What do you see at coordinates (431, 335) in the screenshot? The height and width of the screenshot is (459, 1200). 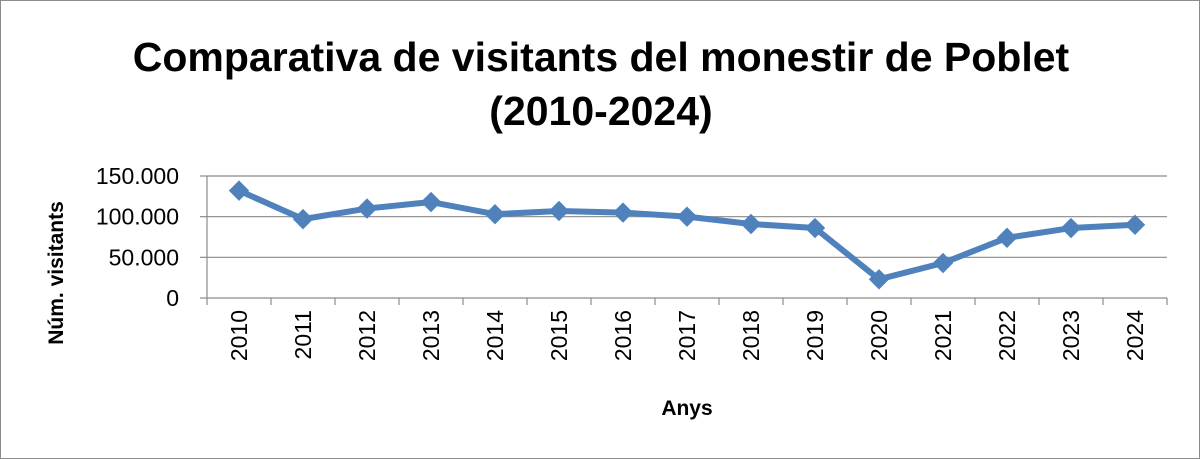 I see `x-tick-label: 2013` at bounding box center [431, 335].